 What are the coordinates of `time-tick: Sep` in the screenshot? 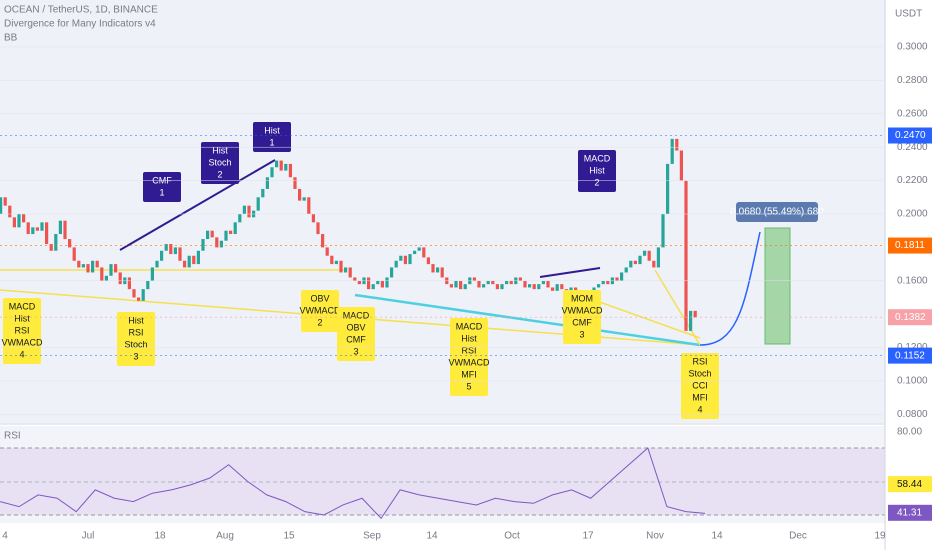 It's located at (372, 536).